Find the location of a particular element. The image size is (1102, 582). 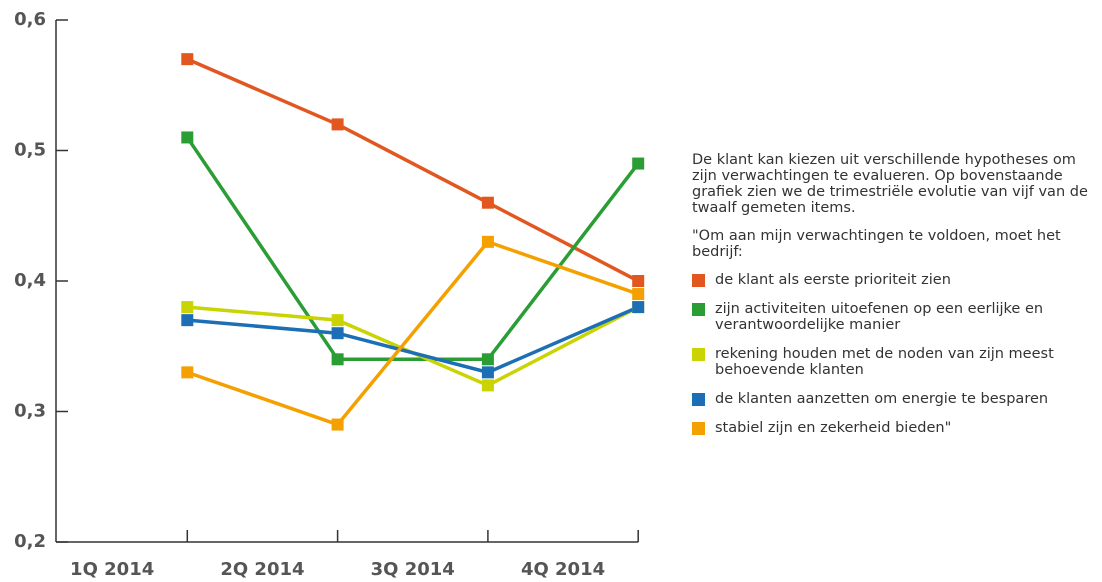

y-tick-label: 0,6 is located at coordinates (30, 19).